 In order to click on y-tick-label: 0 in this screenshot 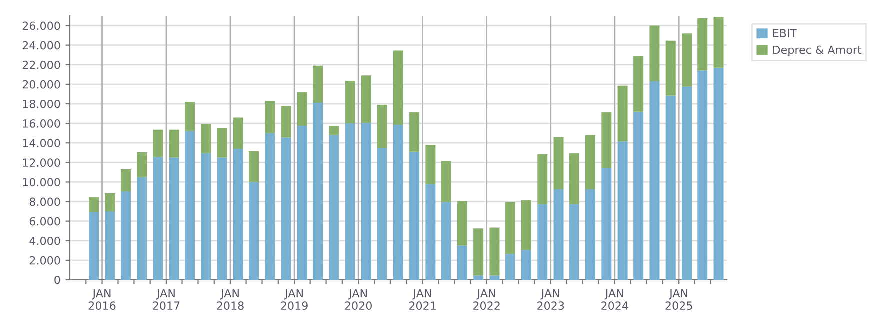, I will do `click(57, 280)`.